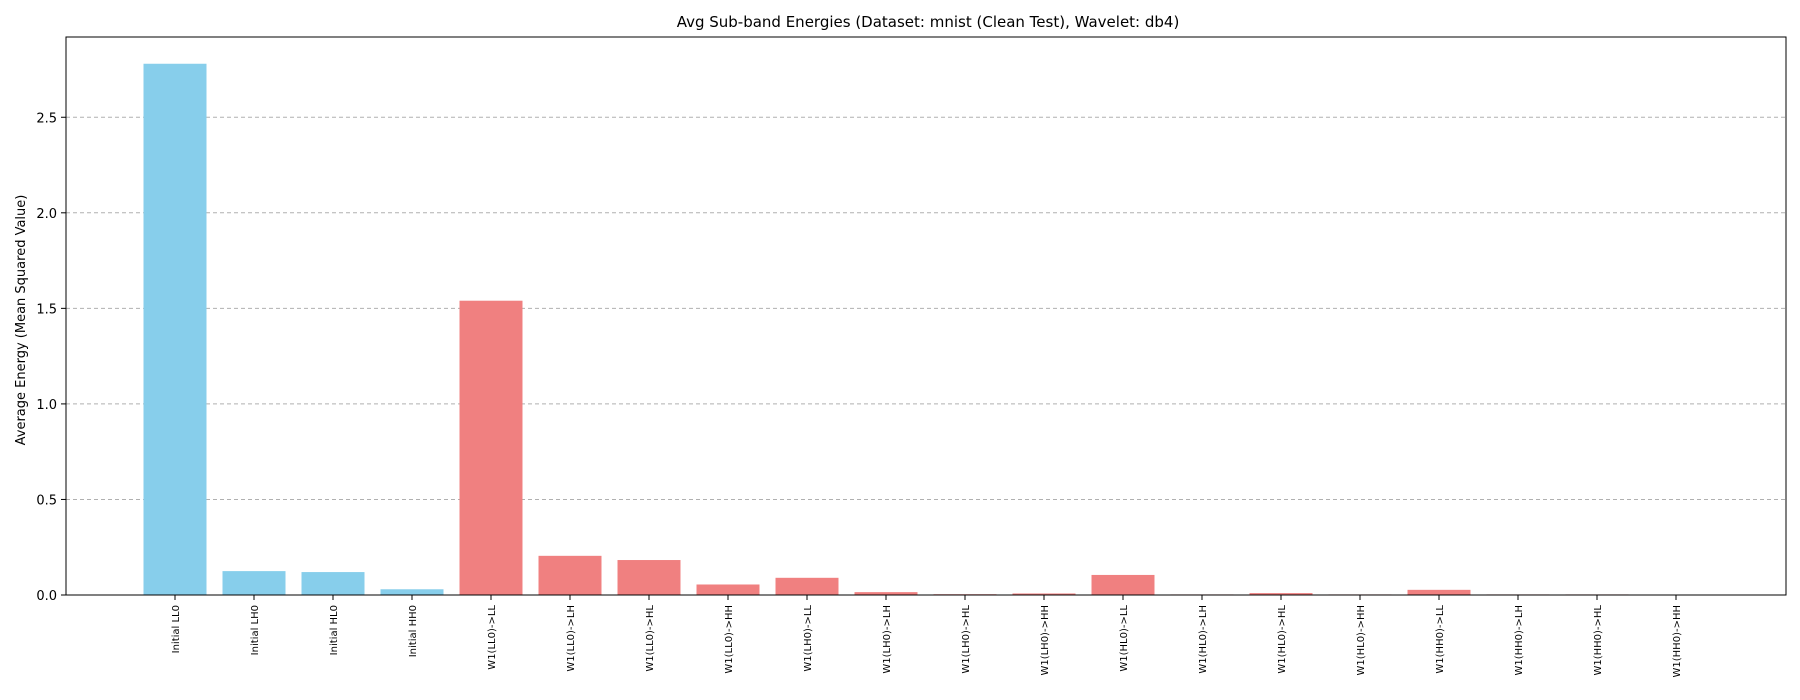 This screenshot has width=1800, height=700. I want to click on y-tick-label: 1.0, so click(46, 405).